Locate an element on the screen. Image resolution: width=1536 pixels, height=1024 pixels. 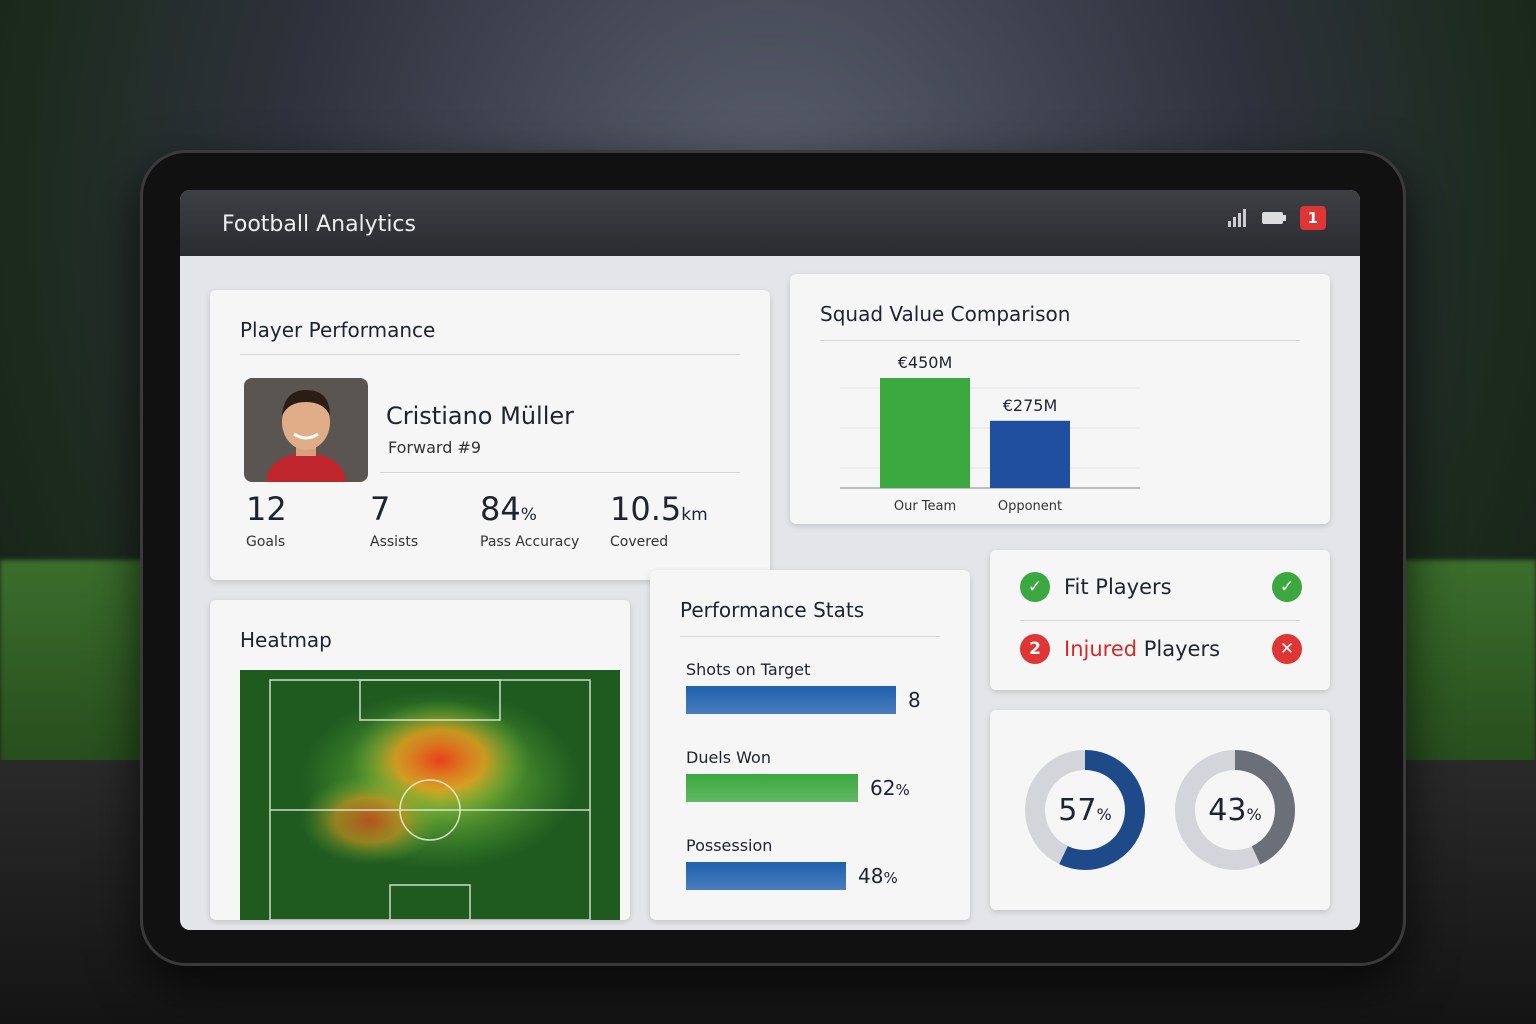
stat: 10.5km Covered is located at coordinates (670, 520).